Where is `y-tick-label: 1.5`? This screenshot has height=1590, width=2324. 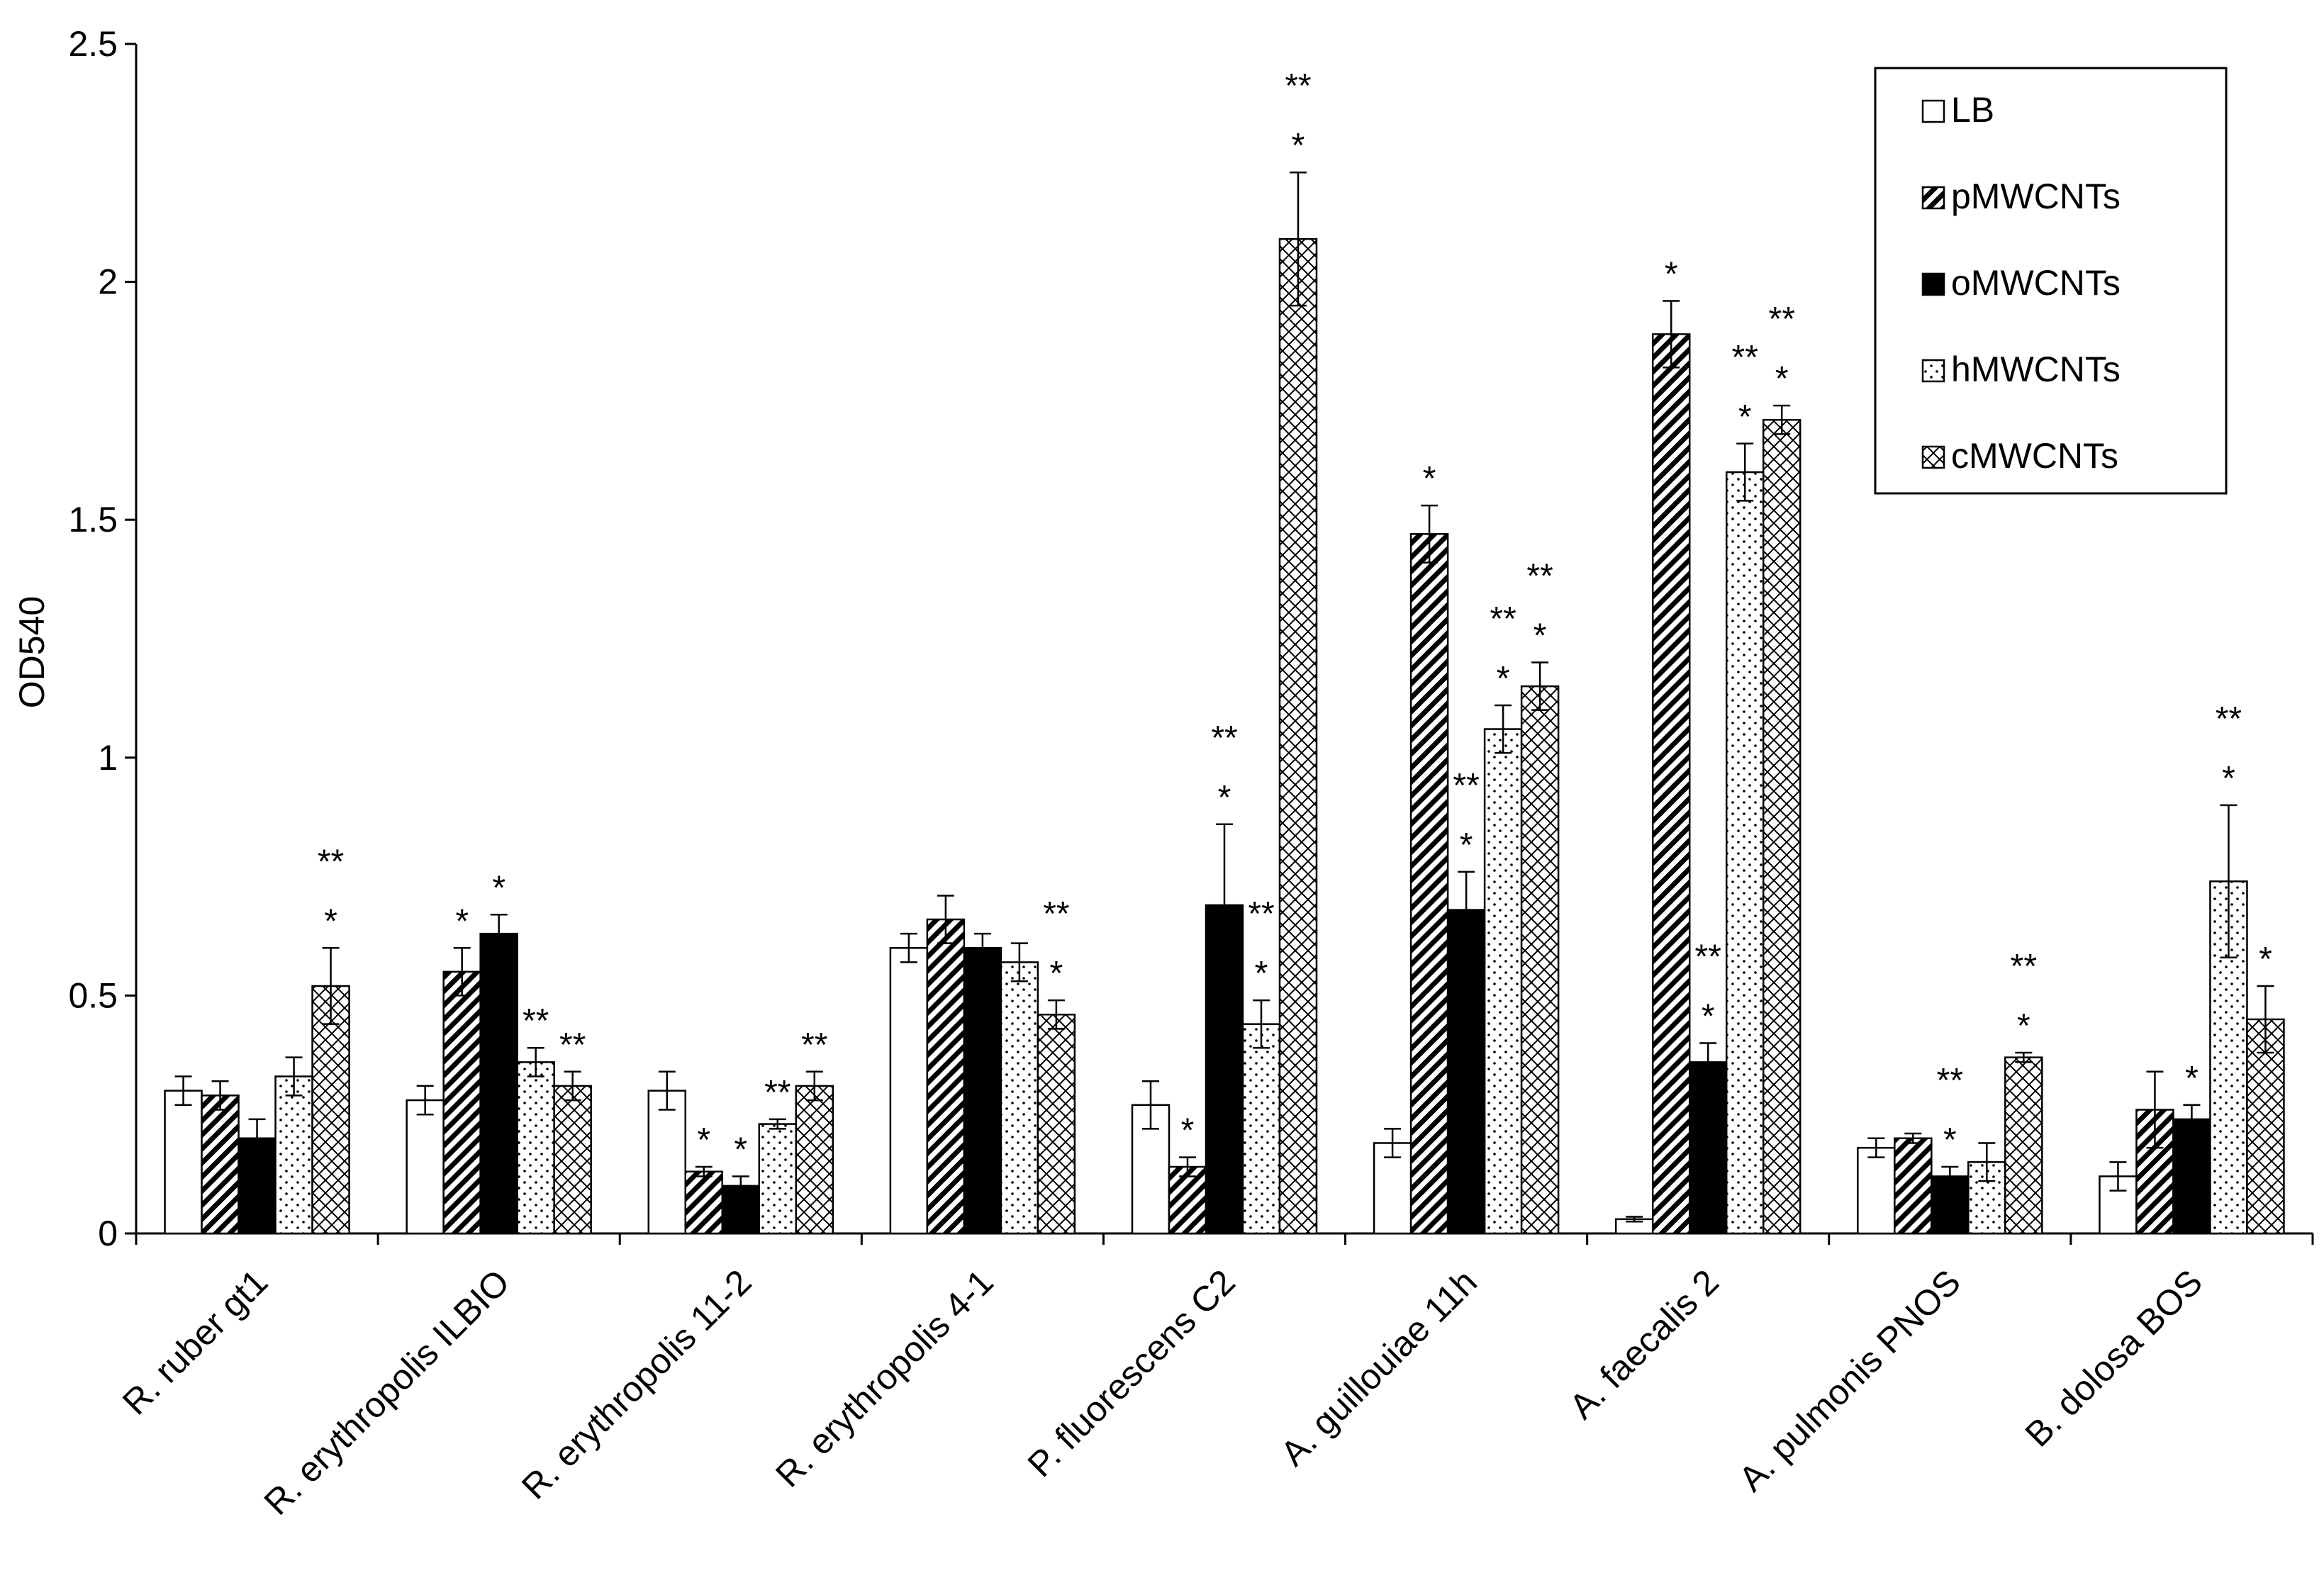 y-tick-label: 1.5 is located at coordinates (93, 520).